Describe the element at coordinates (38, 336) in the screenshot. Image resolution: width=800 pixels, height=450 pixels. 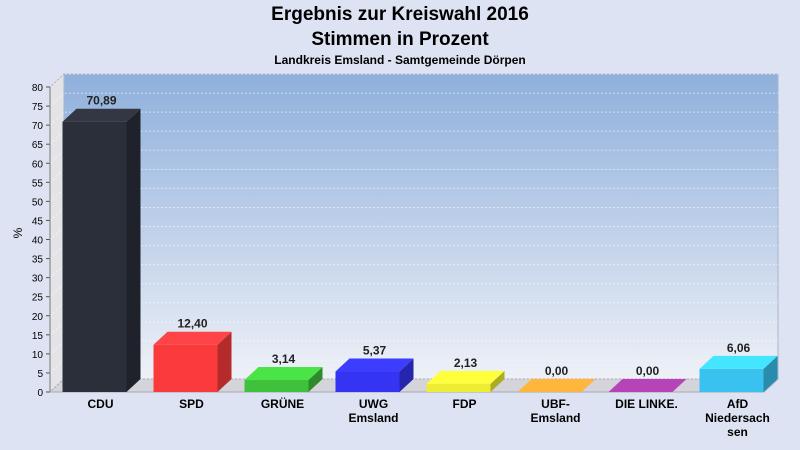
I see `y-tick-label: 15` at that location.